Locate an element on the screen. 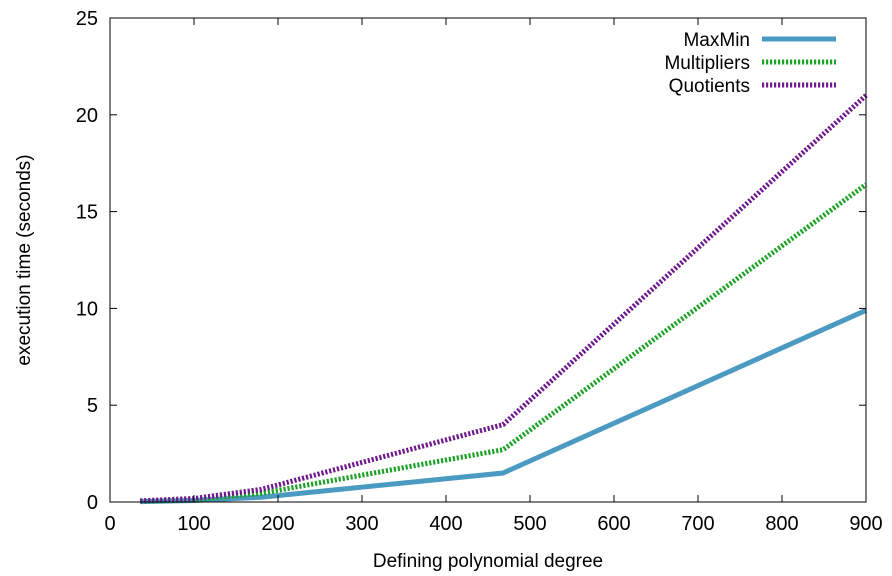  x-axis-label: Defining polynomial degree is located at coordinates (488, 561).